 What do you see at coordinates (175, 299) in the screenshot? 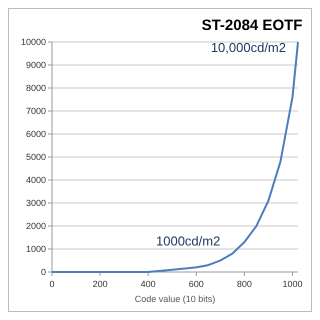
I see `x-axis-title: Code value (10 bits)` at bounding box center [175, 299].